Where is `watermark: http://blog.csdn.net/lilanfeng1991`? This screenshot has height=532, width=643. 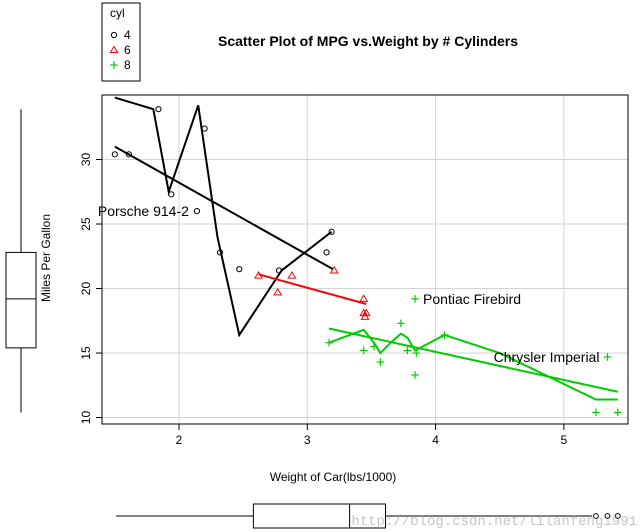
watermark: http://blog.csdn.net/lilanfeng1991 is located at coordinates (494, 522).